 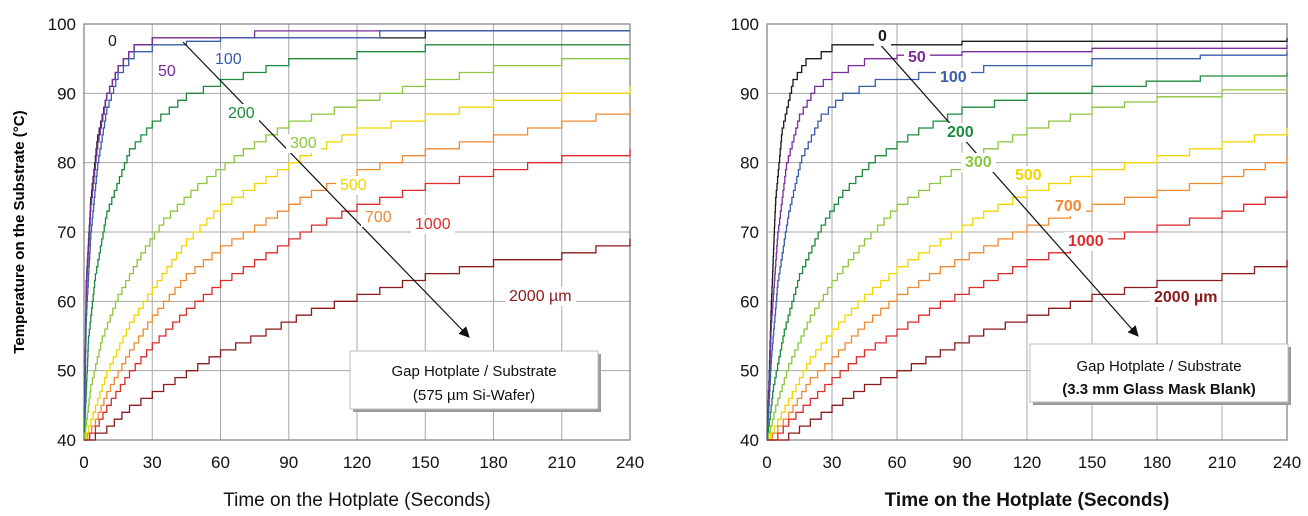 I want to click on x-axis-label: Time on the Hotplate (Seconds), so click(x=357, y=500).